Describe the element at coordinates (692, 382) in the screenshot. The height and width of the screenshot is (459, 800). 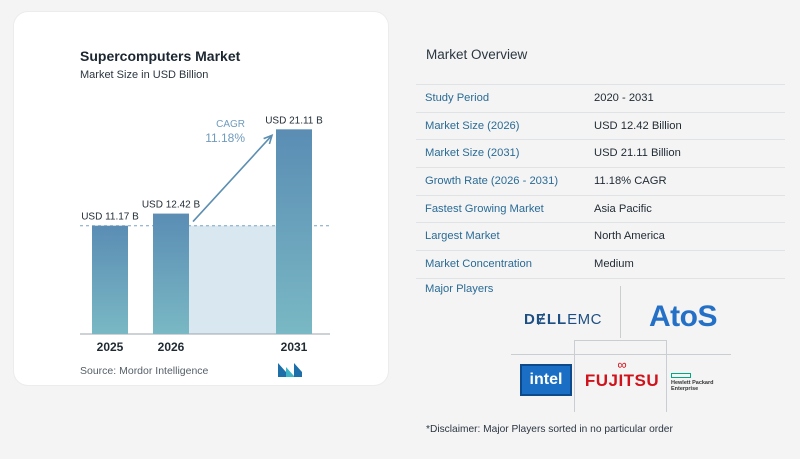
I see `hpe-logo-line1: Hewlett Packard` at that location.